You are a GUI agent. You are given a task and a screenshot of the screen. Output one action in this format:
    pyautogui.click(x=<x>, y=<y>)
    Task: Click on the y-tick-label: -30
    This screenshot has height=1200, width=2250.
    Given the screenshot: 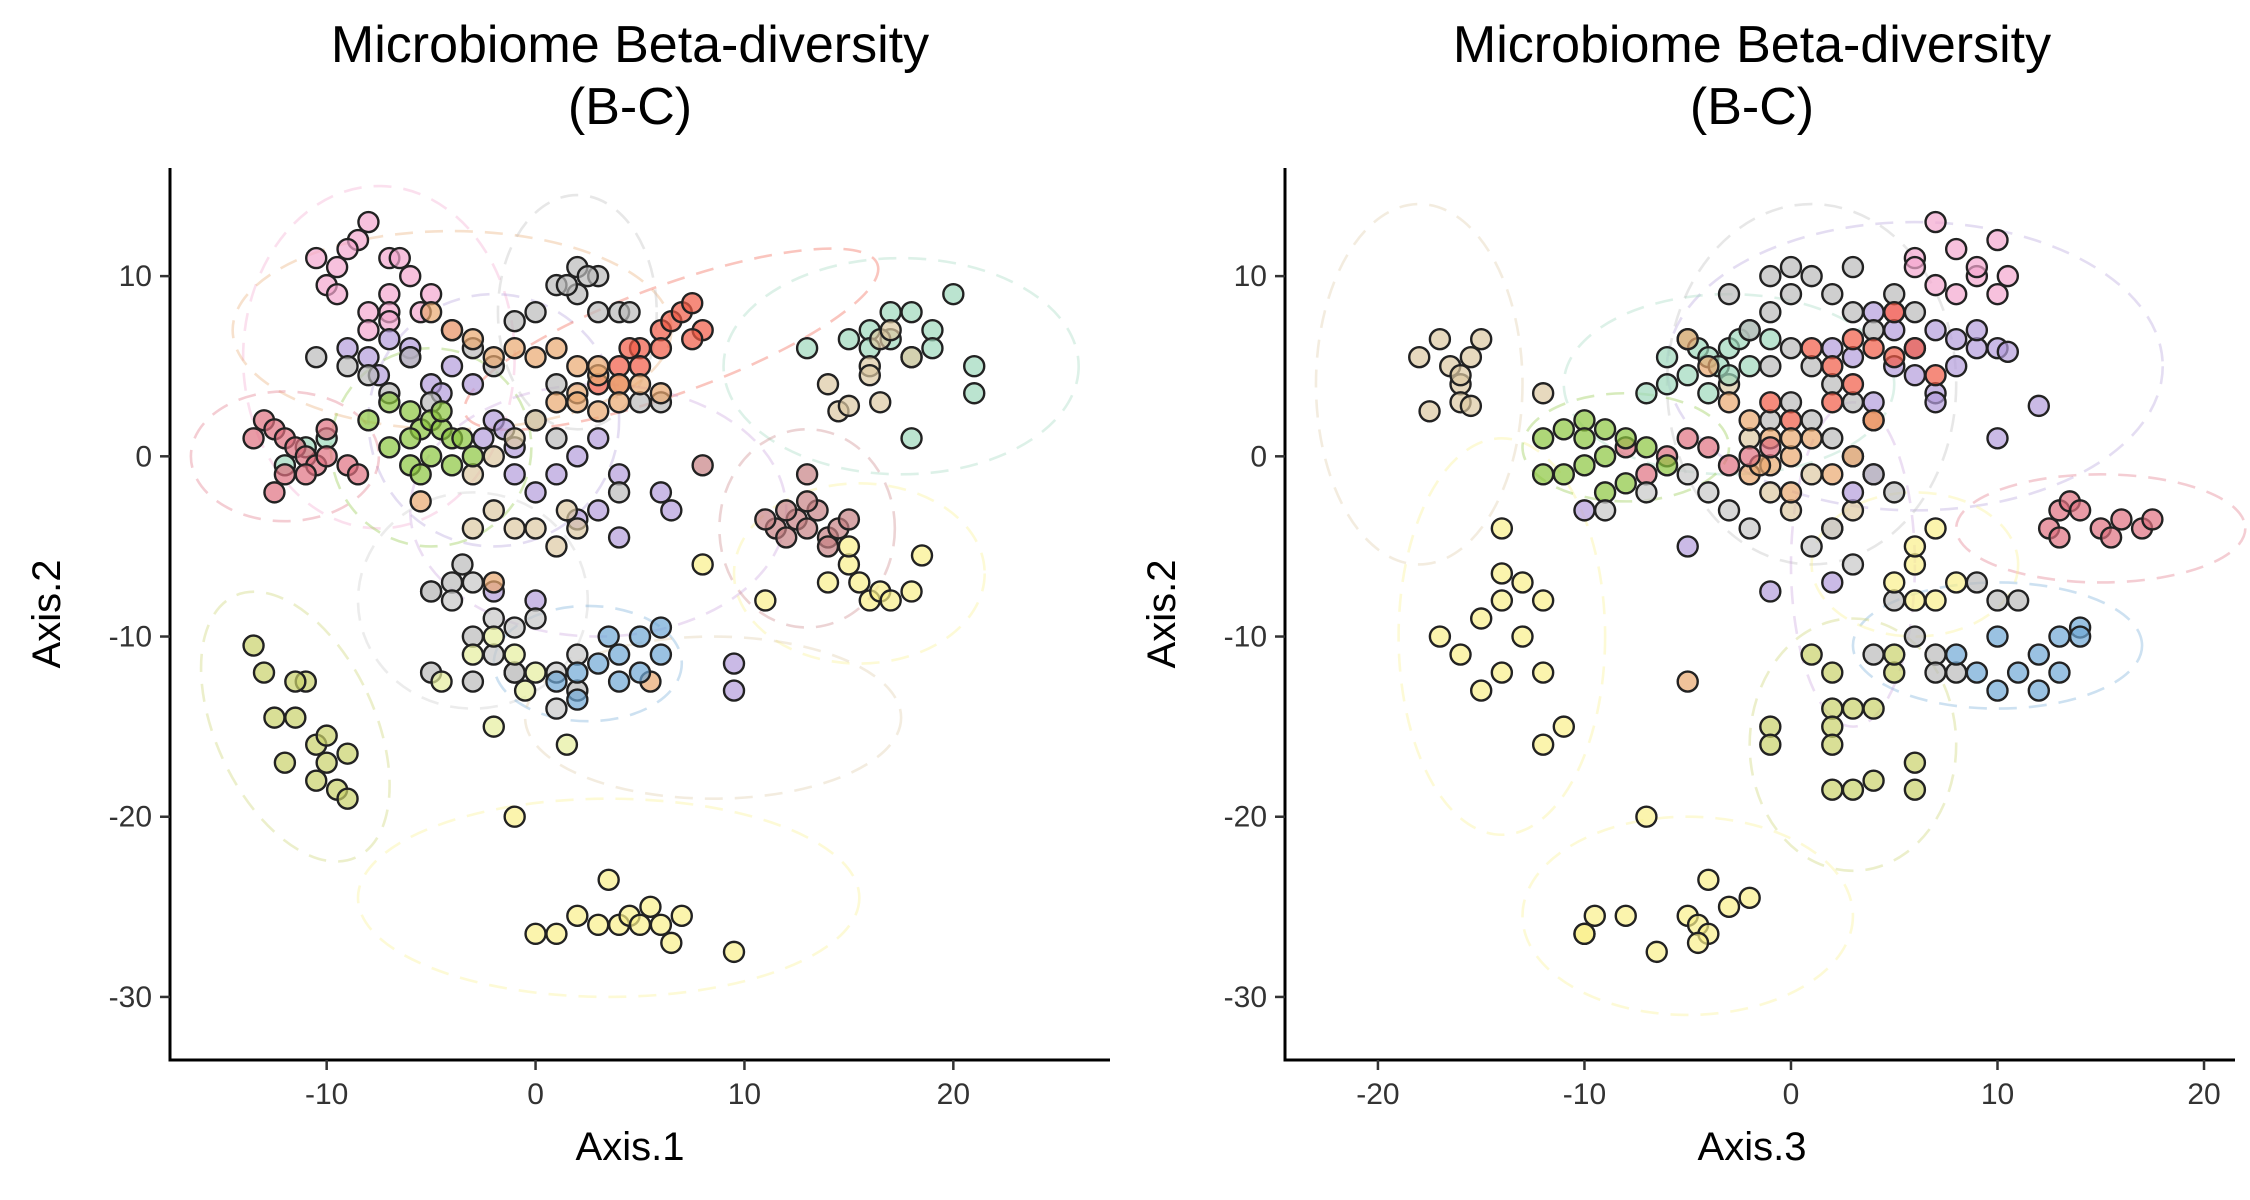 What is the action you would take?
    pyautogui.click(x=130, y=997)
    